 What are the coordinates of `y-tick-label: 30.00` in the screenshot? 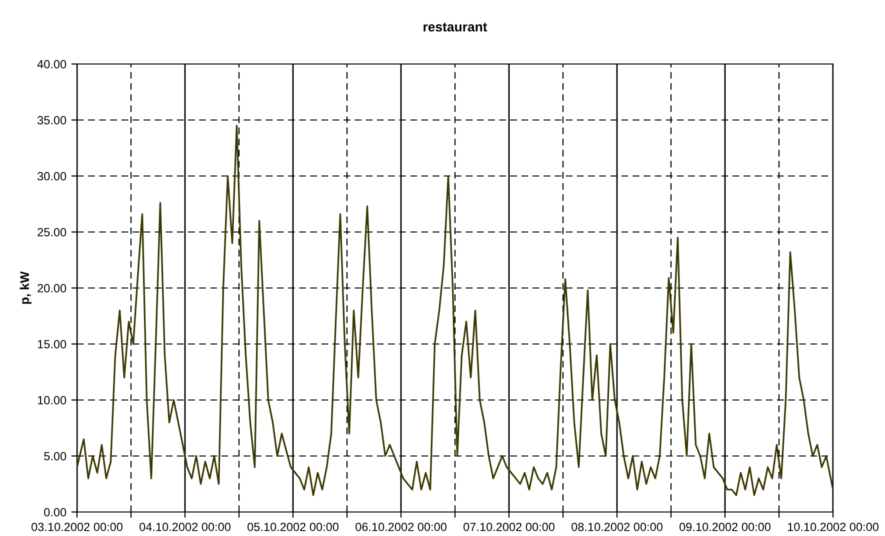 It's located at (51, 176).